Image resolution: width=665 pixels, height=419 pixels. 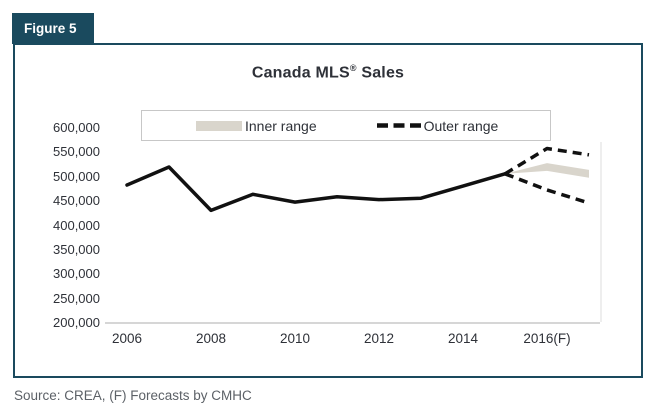 I want to click on source-note: Source: CREA, (F) Forecasts by CMHC, so click(x=133, y=395).